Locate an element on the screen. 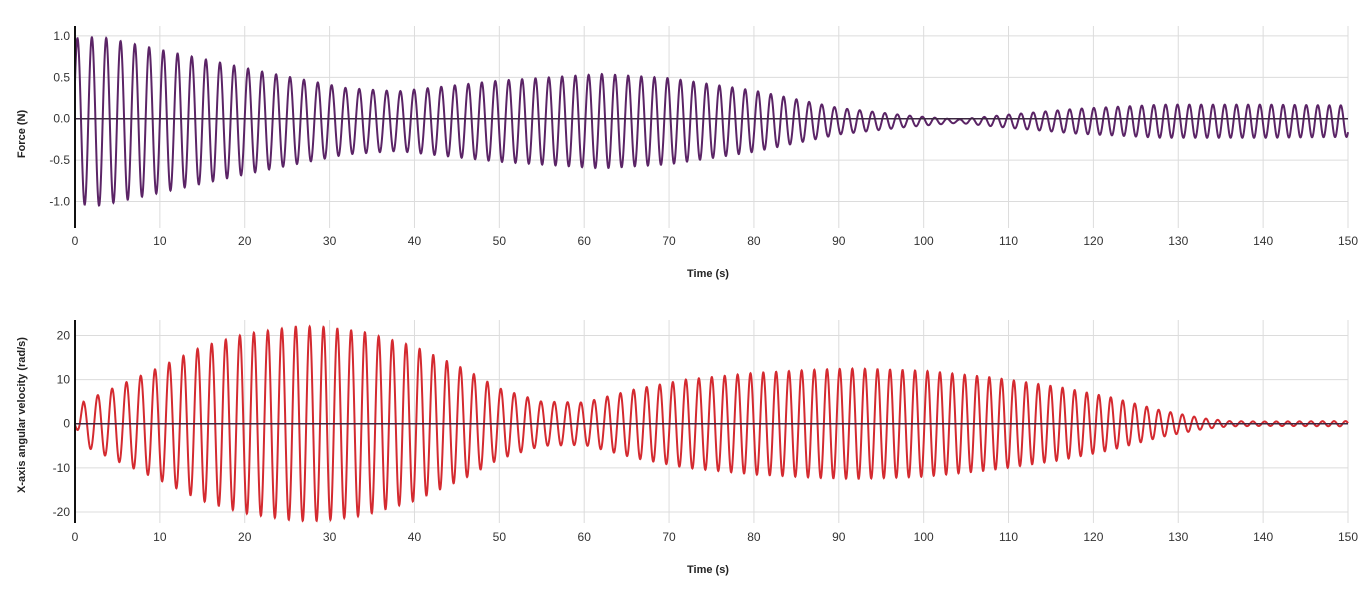 The image size is (1366, 592). velocity-x-tick-90: 90 is located at coordinates (839, 537).